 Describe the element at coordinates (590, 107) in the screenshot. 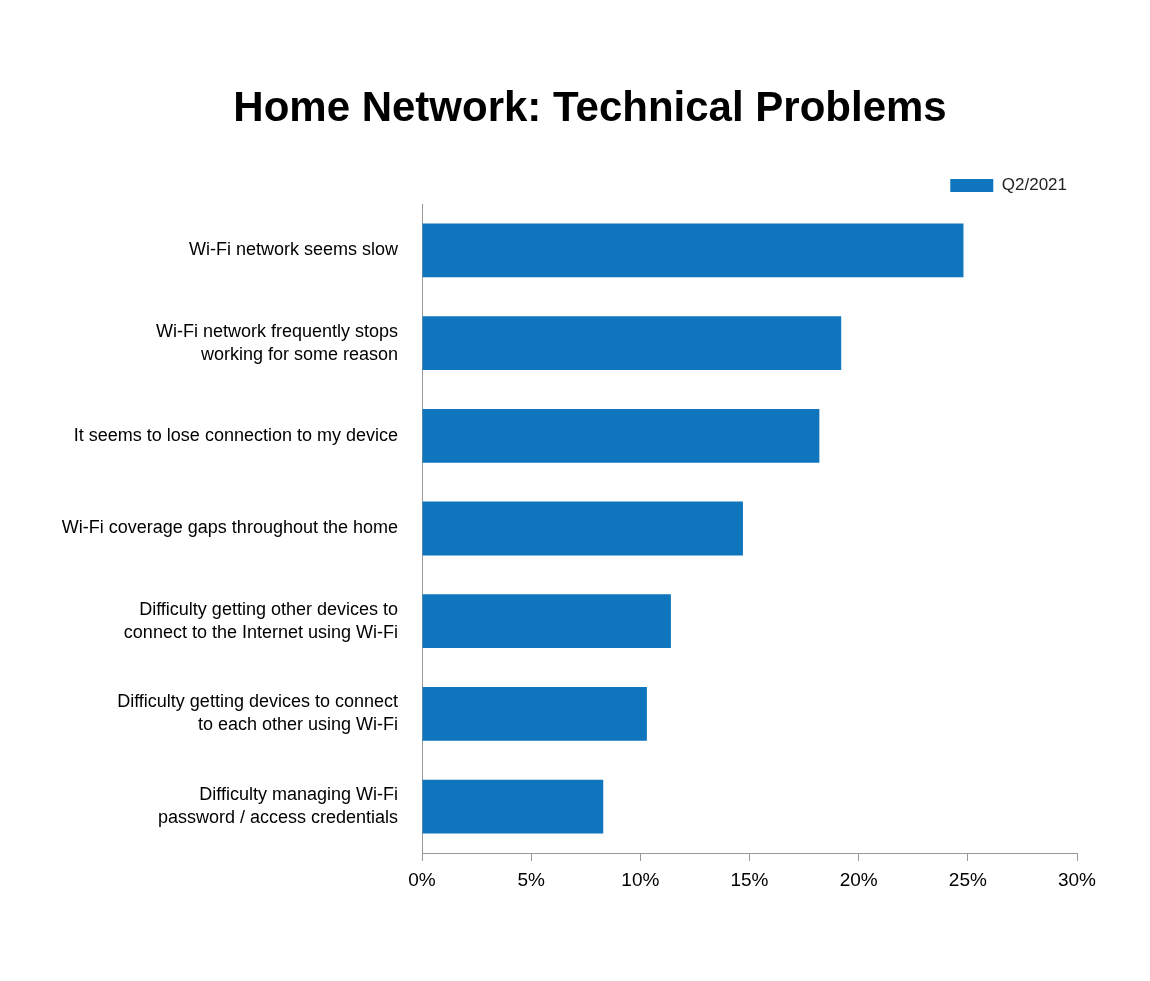

I see `chart-title: Home Network: Technical Problems` at that location.